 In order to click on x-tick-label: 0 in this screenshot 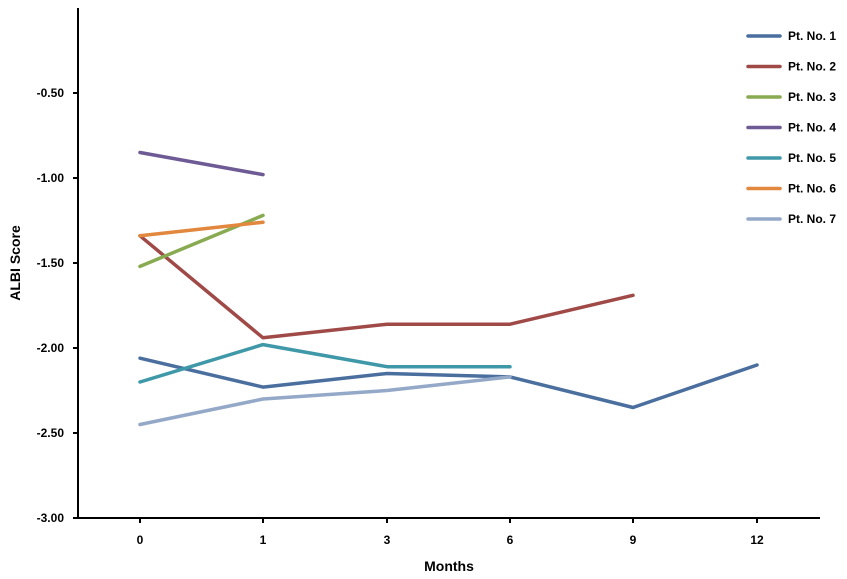, I will do `click(140, 540)`.